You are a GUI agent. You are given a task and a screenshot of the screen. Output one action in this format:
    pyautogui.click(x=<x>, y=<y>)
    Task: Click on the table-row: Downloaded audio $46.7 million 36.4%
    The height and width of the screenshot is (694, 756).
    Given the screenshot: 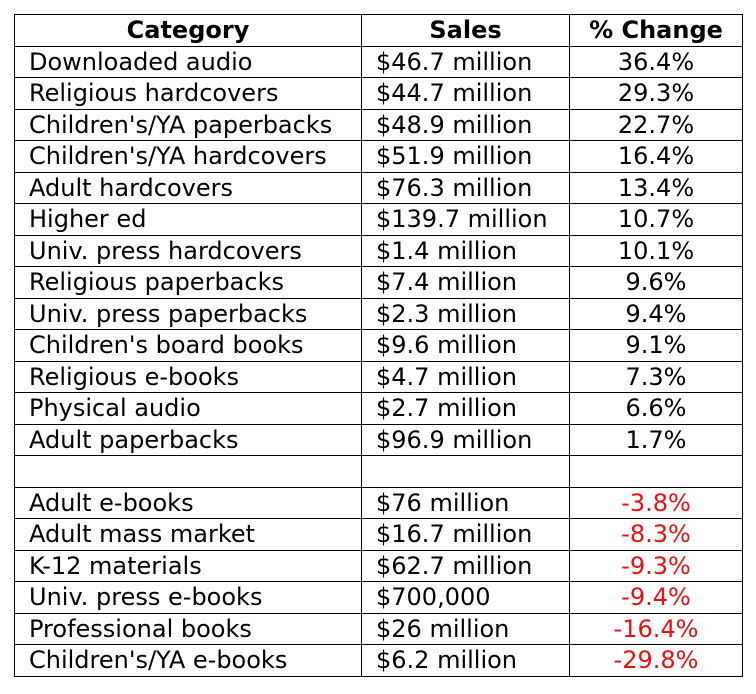 What is the action you would take?
    pyautogui.click(x=378, y=61)
    